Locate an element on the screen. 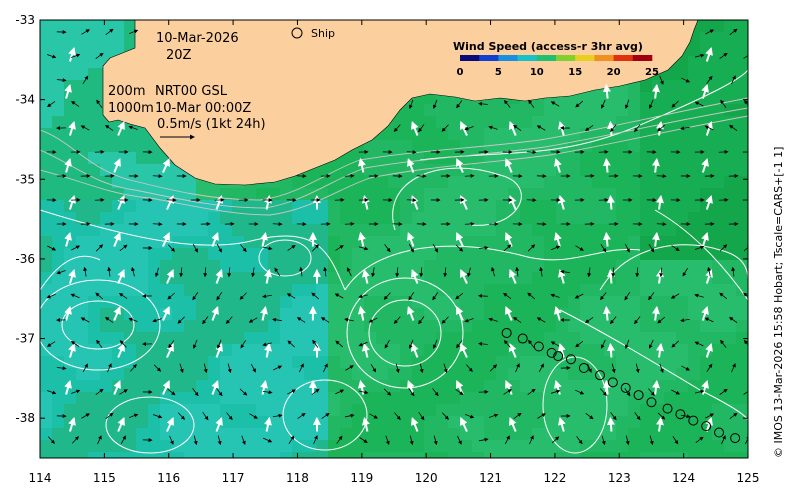 The height and width of the screenshot is (492, 791). colorbar-strip is located at coordinates (556, 58).